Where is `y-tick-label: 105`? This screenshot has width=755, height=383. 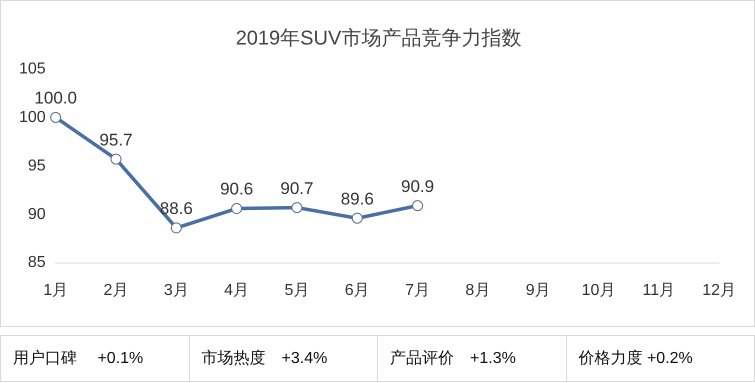 y-tick-label: 105 is located at coordinates (32, 69).